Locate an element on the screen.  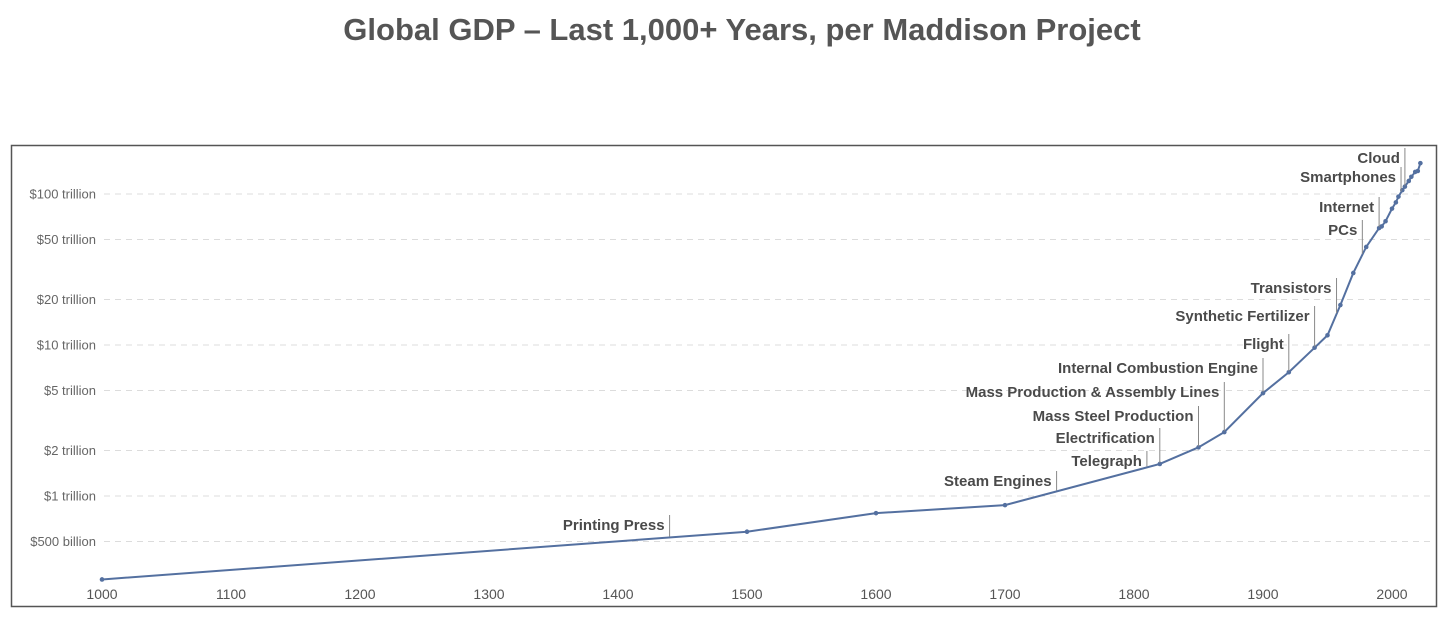
x-tick-label: 1100 is located at coordinates (231, 594).